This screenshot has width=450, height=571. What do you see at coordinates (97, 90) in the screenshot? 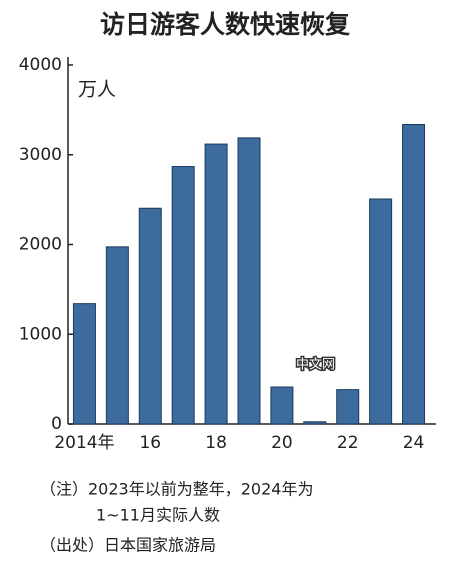
I see `unit-label: 万人` at bounding box center [97, 90].